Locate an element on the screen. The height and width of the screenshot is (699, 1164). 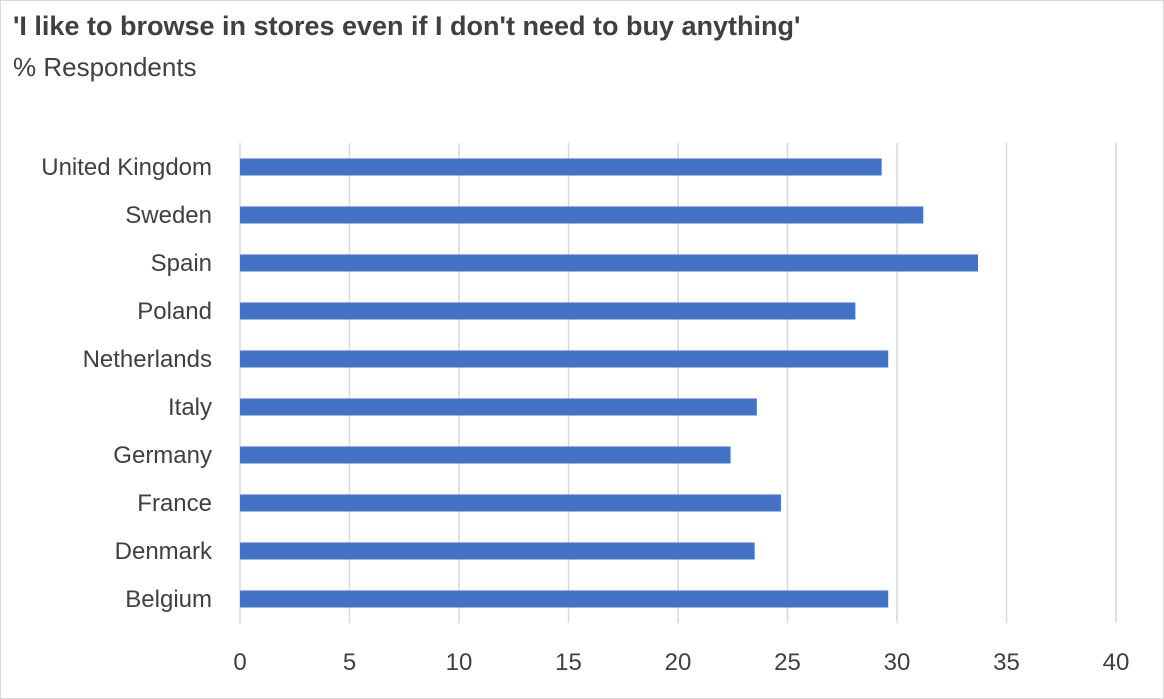
x-tick-label: 10 is located at coordinates (459, 662).